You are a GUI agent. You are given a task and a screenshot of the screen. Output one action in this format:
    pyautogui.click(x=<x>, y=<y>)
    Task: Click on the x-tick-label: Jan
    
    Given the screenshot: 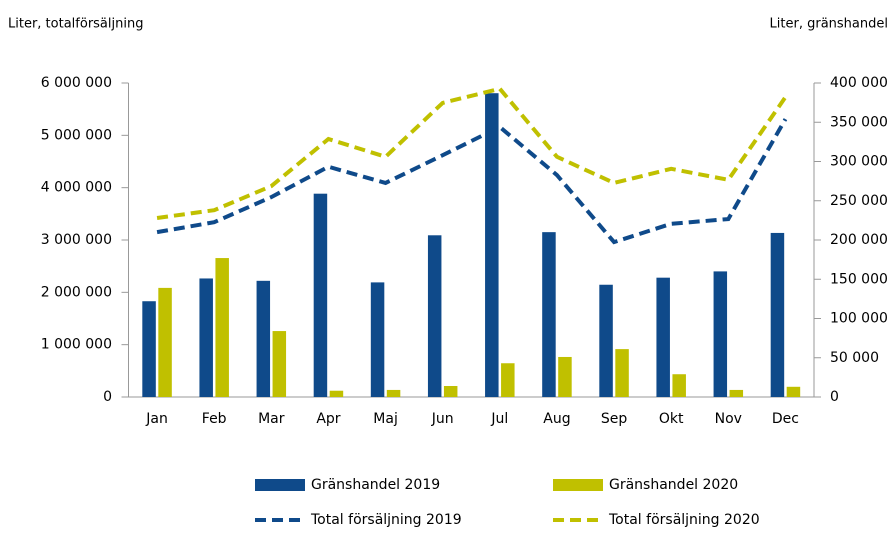 What is the action you would take?
    pyautogui.click(x=156, y=419)
    